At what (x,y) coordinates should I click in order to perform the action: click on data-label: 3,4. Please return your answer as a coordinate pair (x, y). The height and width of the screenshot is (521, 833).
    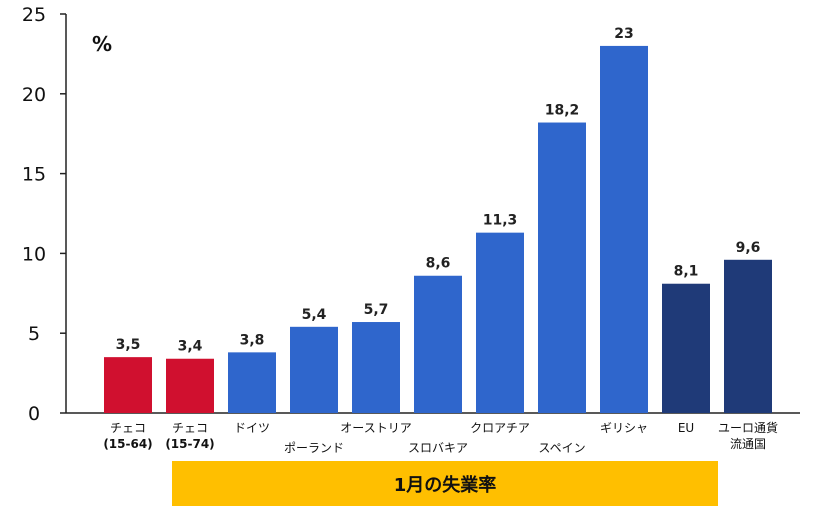
    Looking at the image, I should click on (190, 347).